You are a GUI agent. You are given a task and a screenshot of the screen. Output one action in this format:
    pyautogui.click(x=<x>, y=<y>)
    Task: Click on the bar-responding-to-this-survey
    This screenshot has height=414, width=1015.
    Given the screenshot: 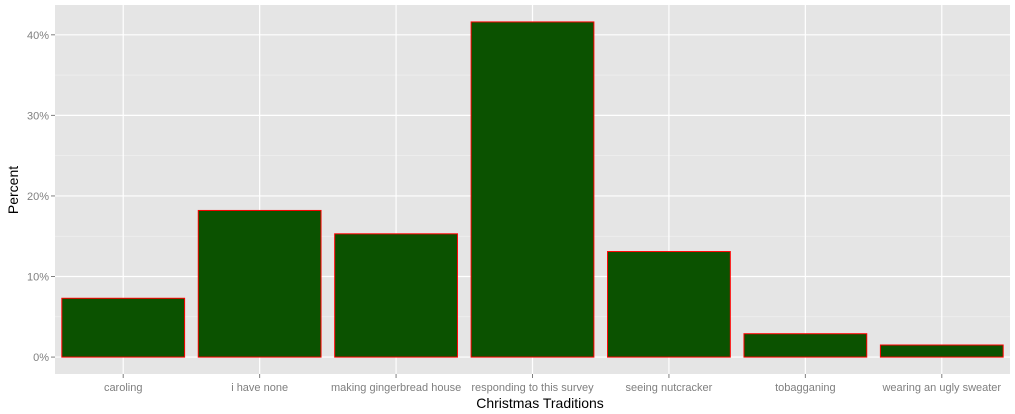 What is the action you would take?
    pyautogui.click(x=532, y=189)
    